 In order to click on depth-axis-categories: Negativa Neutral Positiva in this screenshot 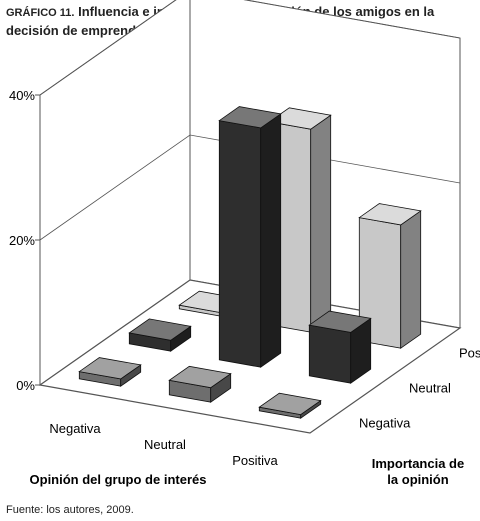, I will do `click(419, 388)`.